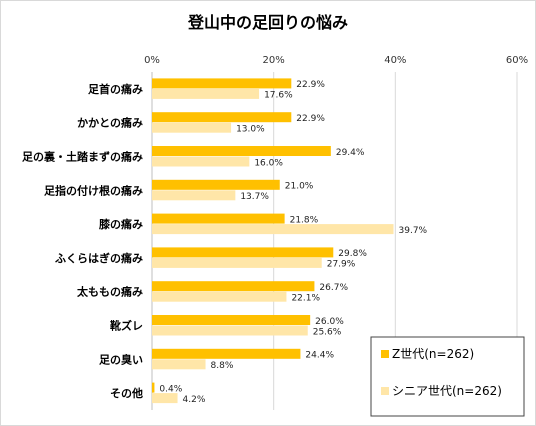 Image resolution: width=536 pixels, height=426 pixels. What do you see at coordinates (305, 298) in the screenshot?
I see `data-label: 22.1%` at bounding box center [305, 298].